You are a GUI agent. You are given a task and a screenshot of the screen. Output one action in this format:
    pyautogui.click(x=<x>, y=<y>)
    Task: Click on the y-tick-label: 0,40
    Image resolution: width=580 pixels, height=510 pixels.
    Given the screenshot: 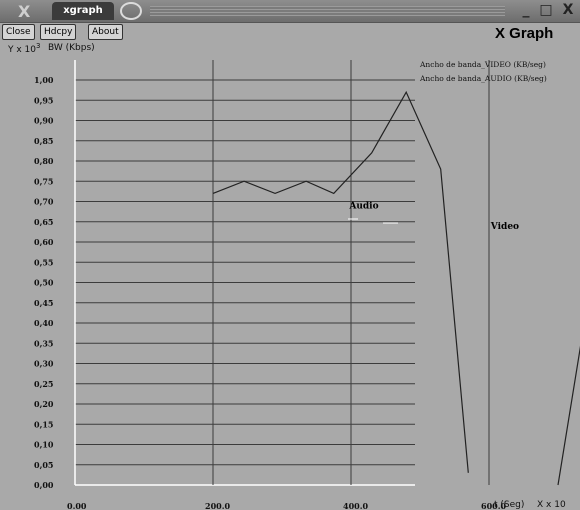 What is the action you would take?
    pyautogui.click(x=44, y=323)
    